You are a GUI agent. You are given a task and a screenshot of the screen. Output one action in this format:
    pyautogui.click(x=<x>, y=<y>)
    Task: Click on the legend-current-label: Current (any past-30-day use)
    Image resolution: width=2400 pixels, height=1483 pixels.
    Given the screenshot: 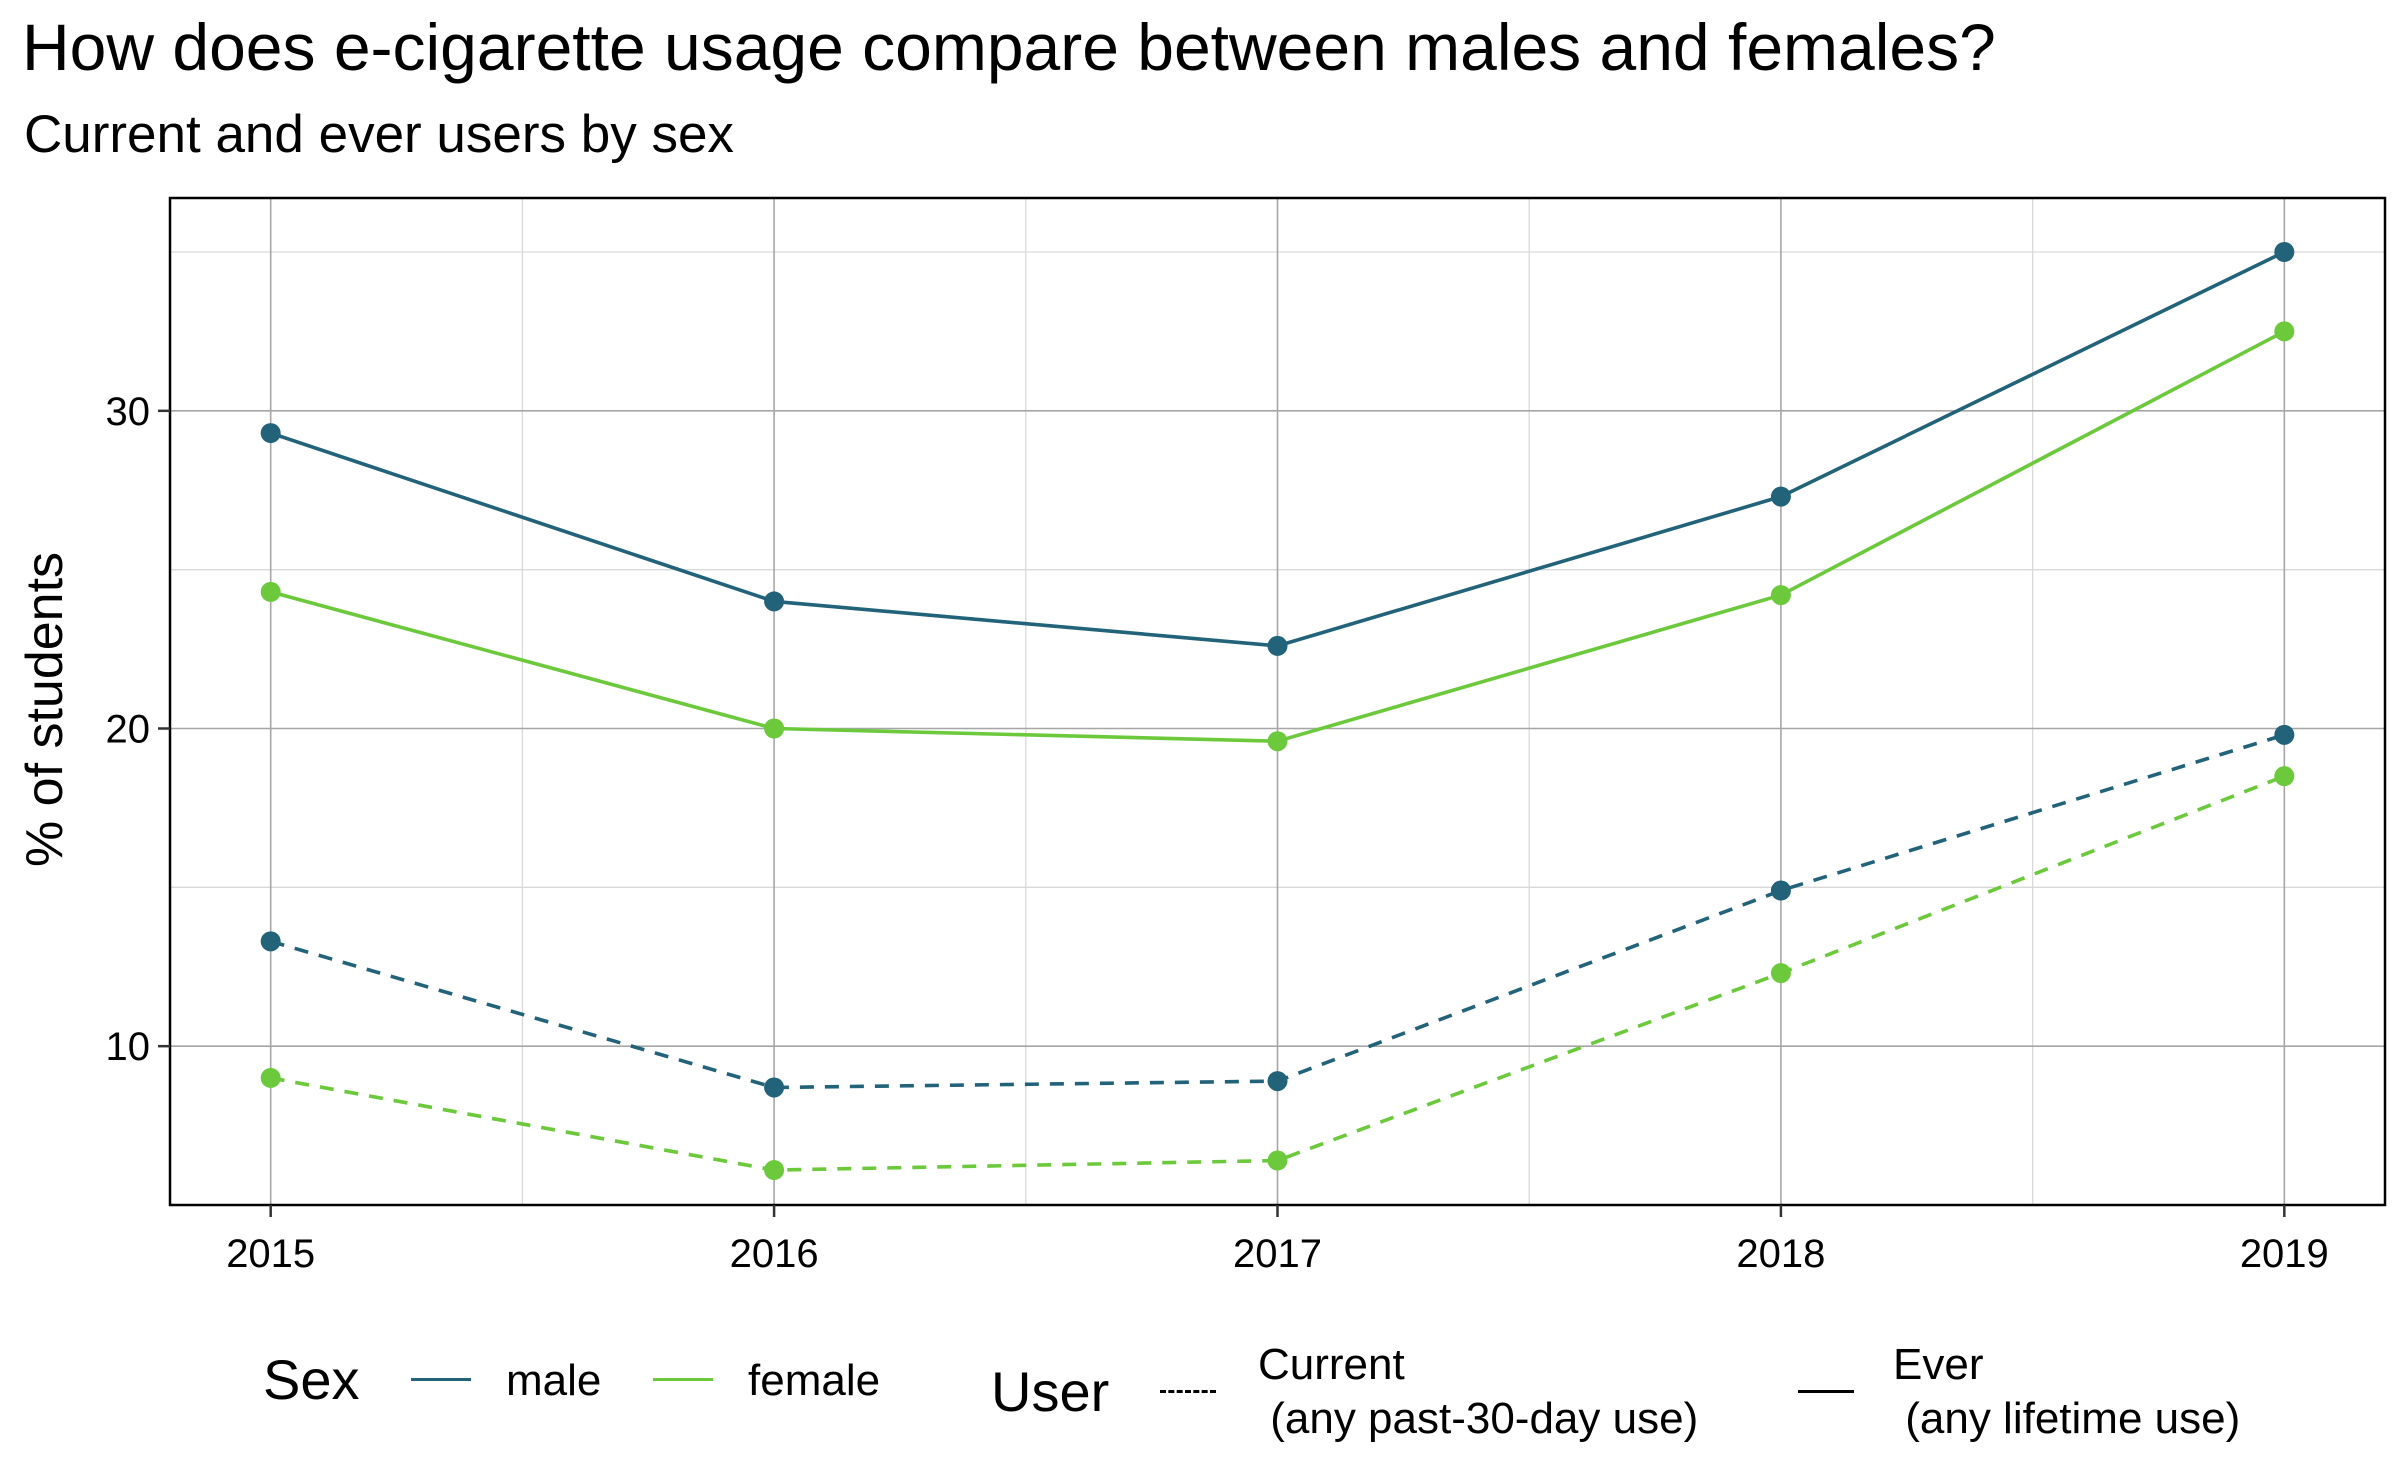 What is the action you would take?
    pyautogui.click(x=1478, y=1391)
    